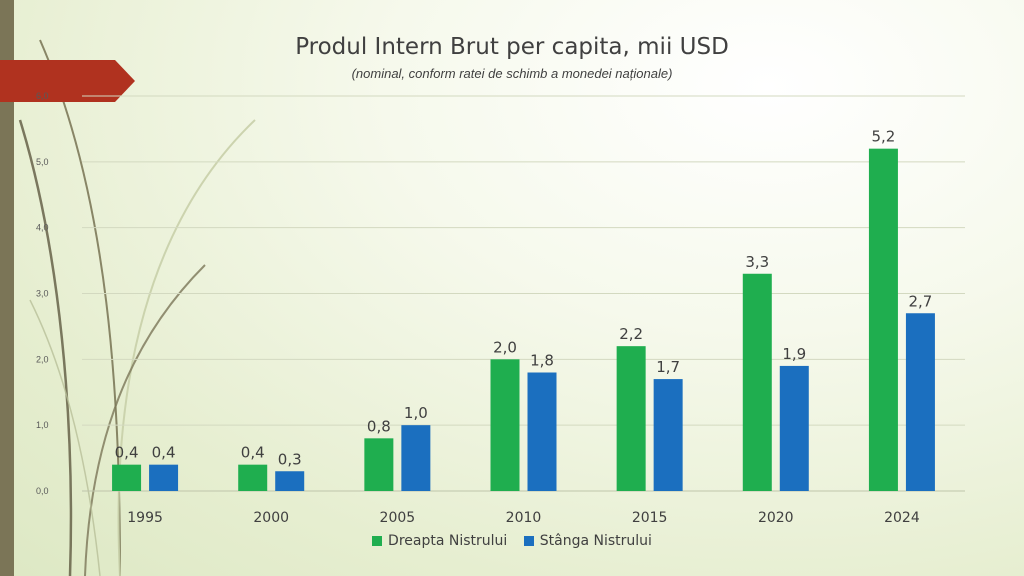 This screenshot has width=1024, height=576. Describe the element at coordinates (448, 541) in the screenshot. I see `legend-label-dreapta: Dreapta Nistrului` at that location.